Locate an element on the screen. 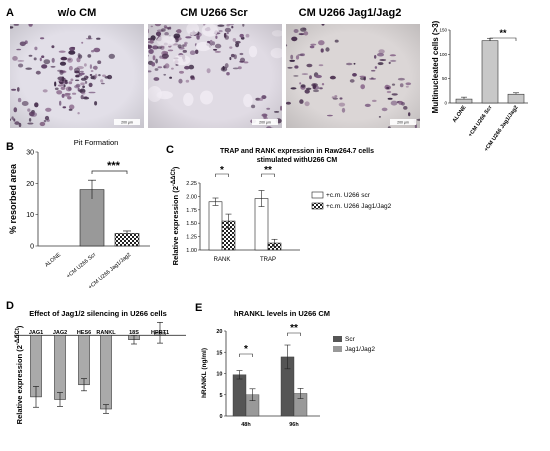 This screenshot has height=451, width=550. y-tick-label: 1.25 is located at coordinates (191, 238).